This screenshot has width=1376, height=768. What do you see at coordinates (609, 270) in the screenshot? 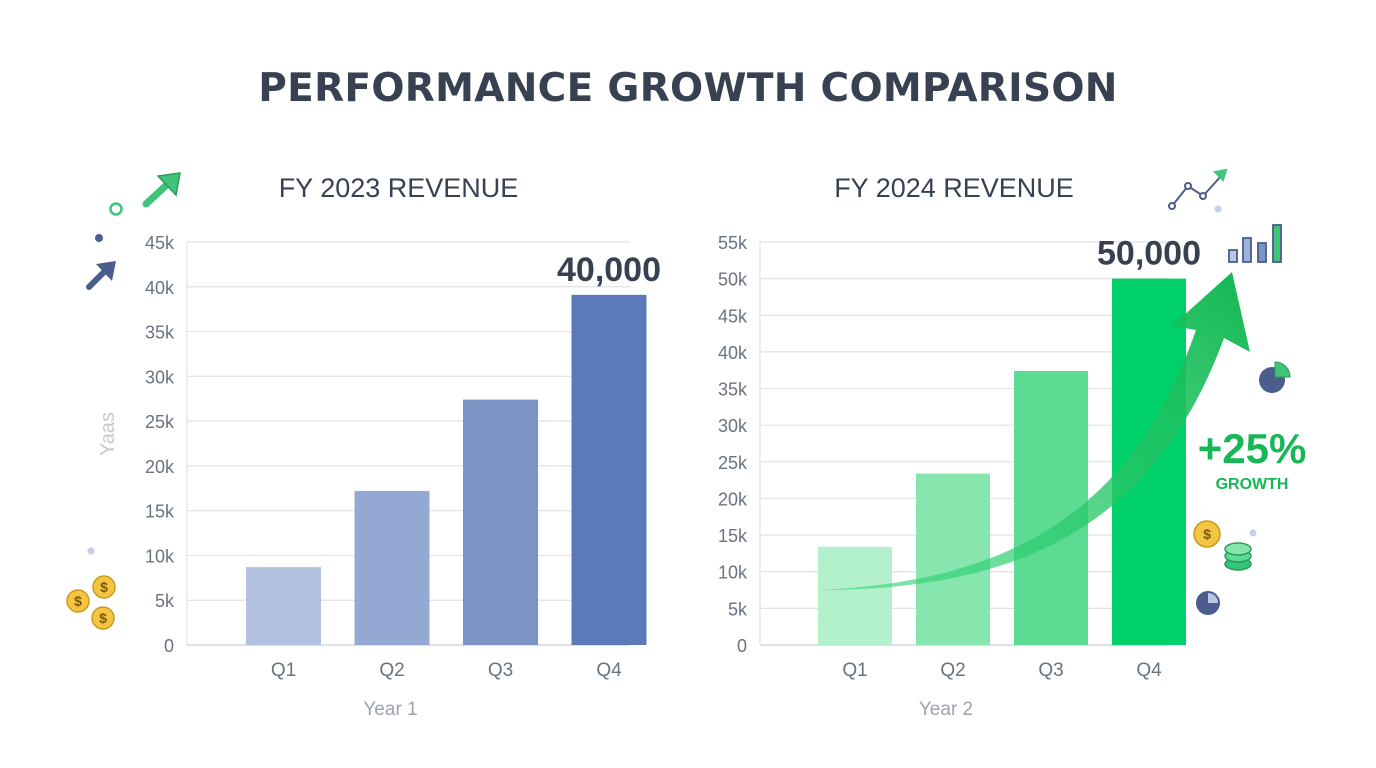
I see `data-label-highlight: 40,000` at bounding box center [609, 270].